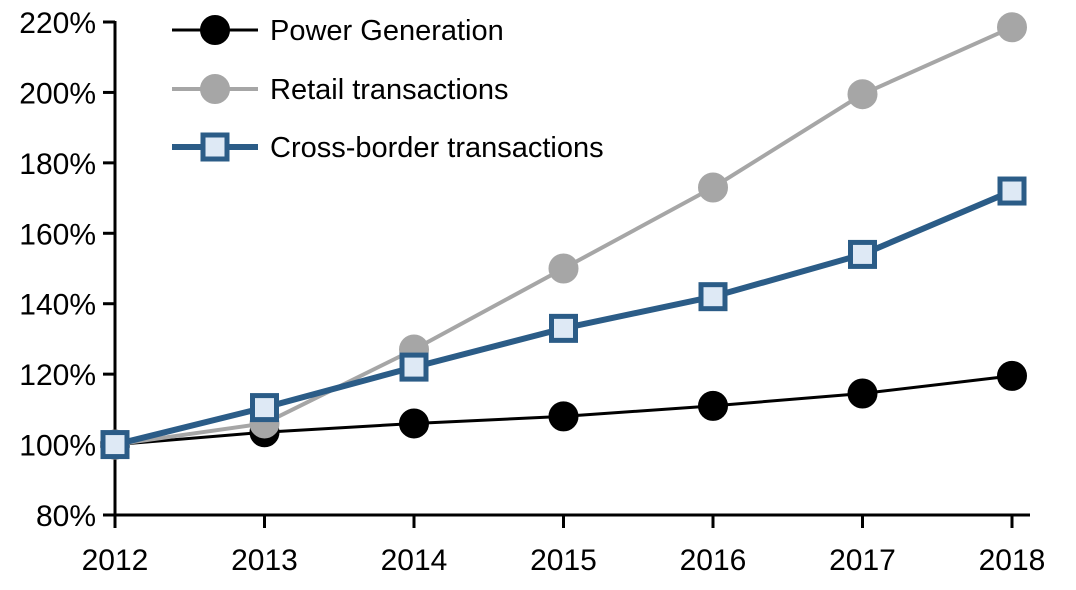 The width and height of the screenshot is (1076, 590). What do you see at coordinates (57, 234) in the screenshot?
I see `y-axis-tick-label: 160%` at bounding box center [57, 234].